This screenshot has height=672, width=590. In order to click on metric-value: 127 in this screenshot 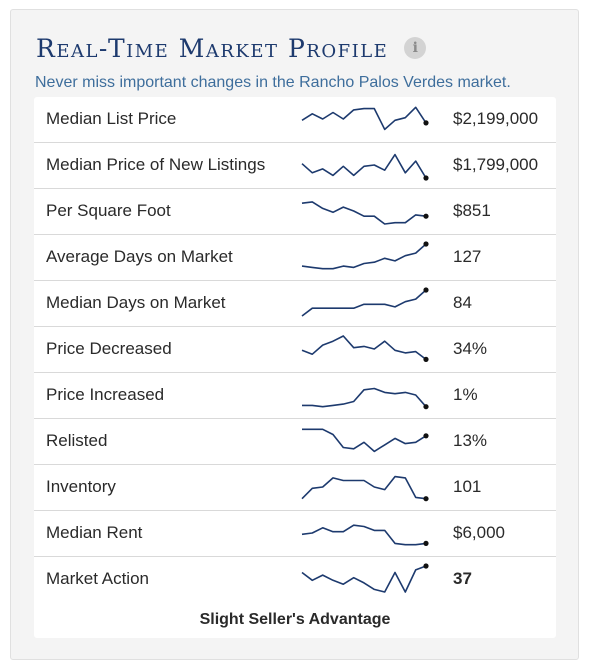, I will do `click(467, 256)`.